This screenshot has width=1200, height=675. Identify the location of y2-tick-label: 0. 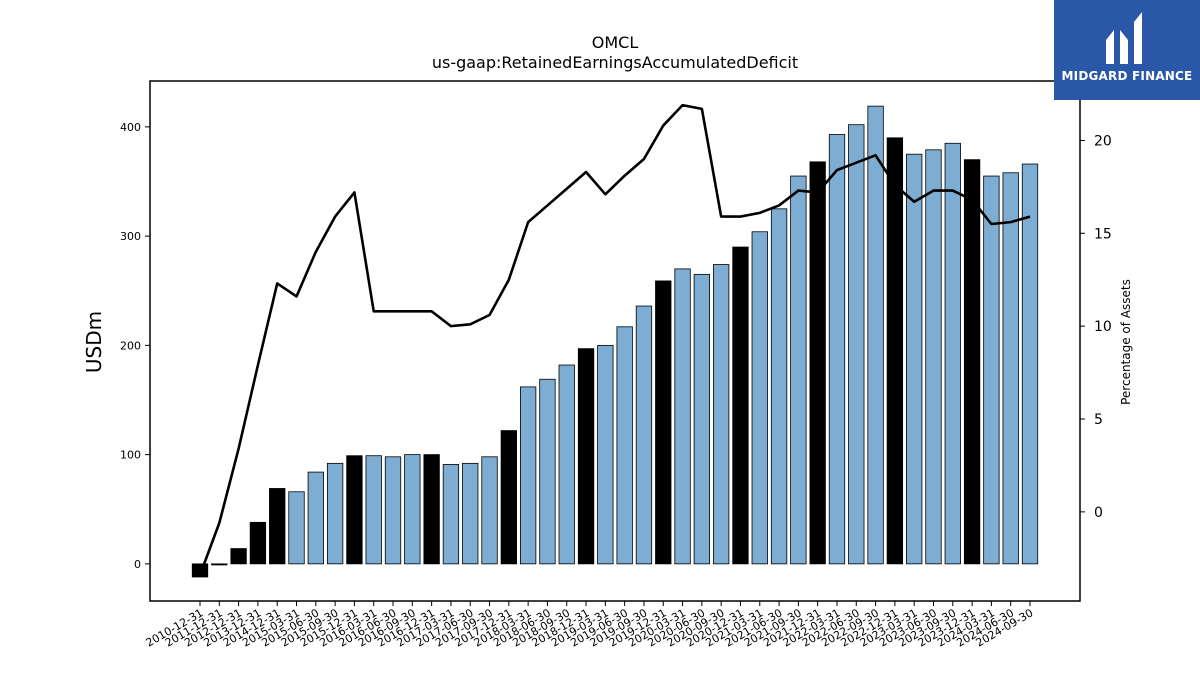
(1098, 513).